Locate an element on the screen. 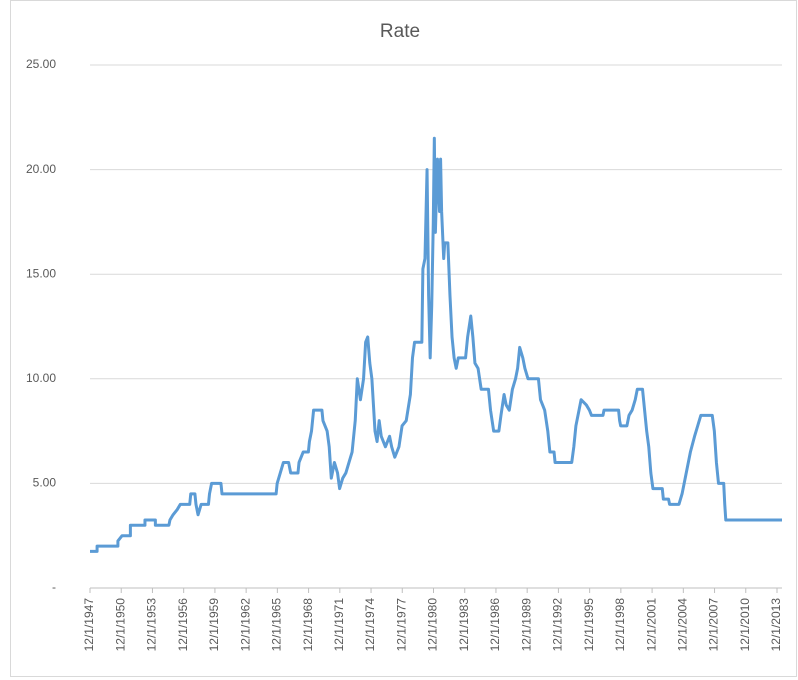 This screenshot has height=680, width=798. x-tick-label: 12/1/2004 is located at coordinates (682, 625).